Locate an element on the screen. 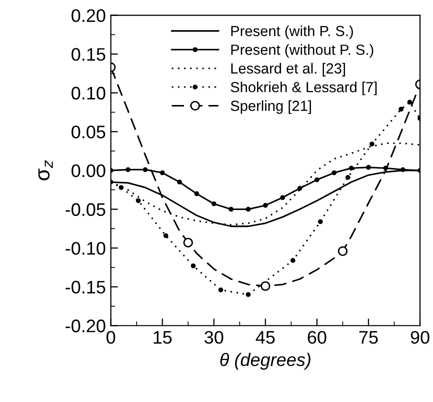 The width and height of the screenshot is (433, 402). y-axis-title: σ$_{z}$ is located at coordinates (45, 170).